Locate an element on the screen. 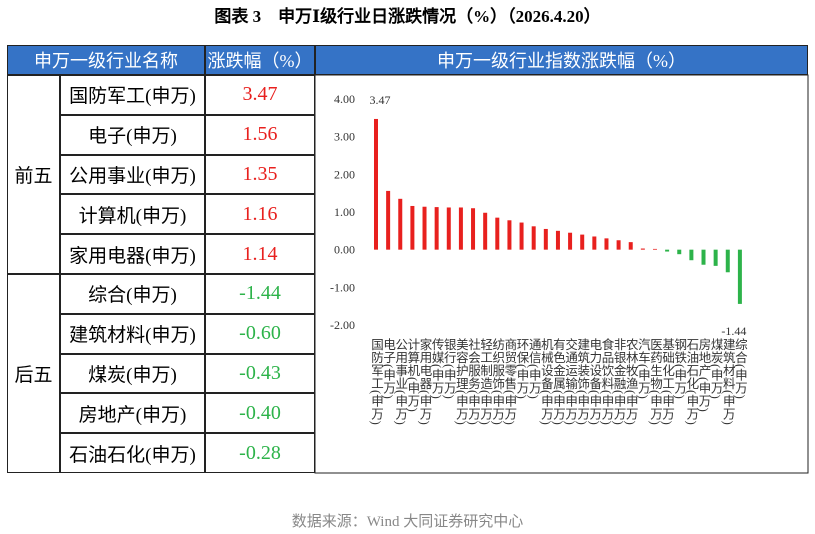 This screenshot has width=815, height=534. x-tick-label: 公用事业(申万) is located at coordinates (400, 381).